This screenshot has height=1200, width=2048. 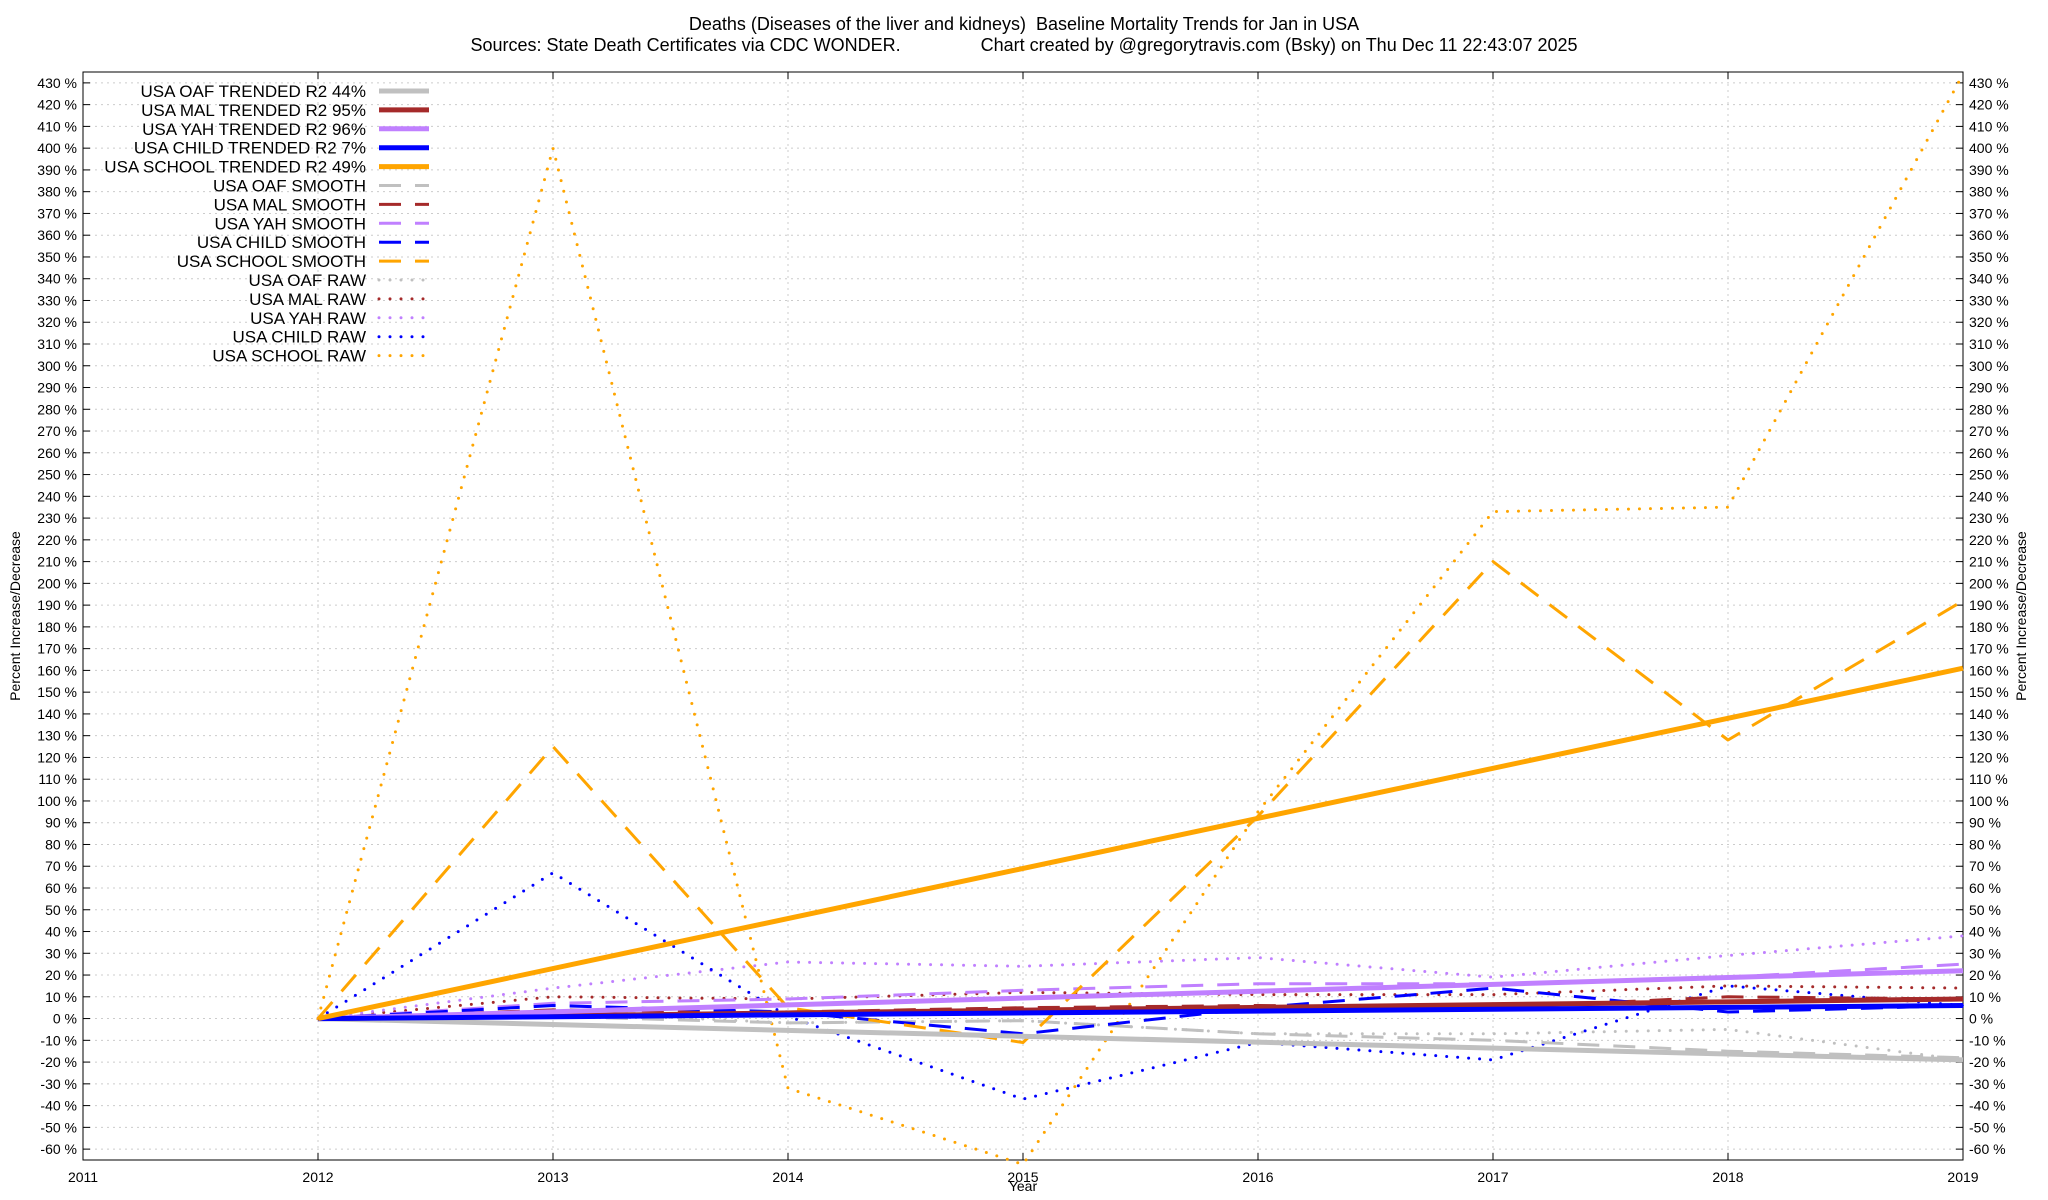 What do you see at coordinates (1962, 1177) in the screenshot?
I see `x-tick-label: 2019` at bounding box center [1962, 1177].